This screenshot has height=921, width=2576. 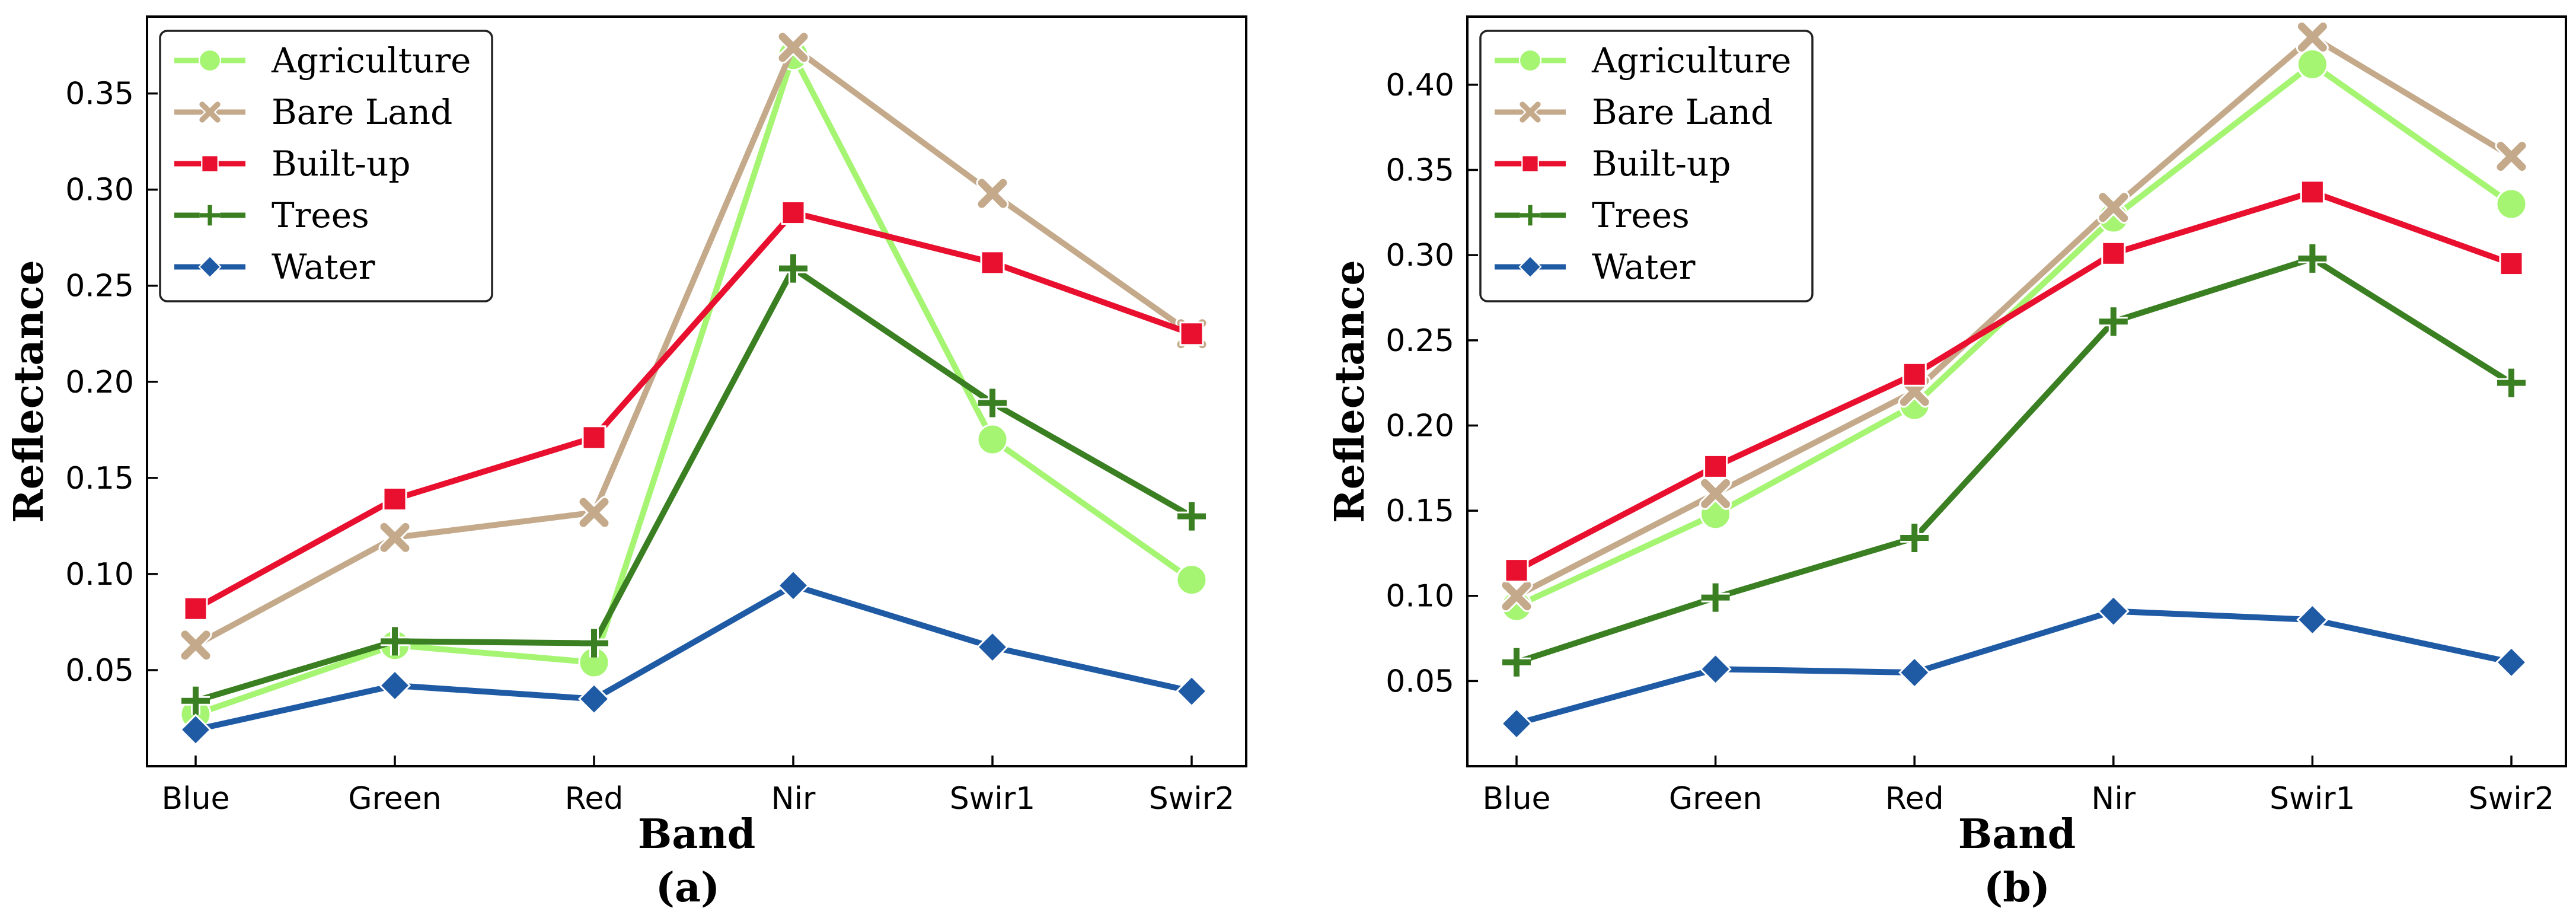 What do you see at coordinates (2017, 834) in the screenshot?
I see `x-axis-title-b: Band` at bounding box center [2017, 834].